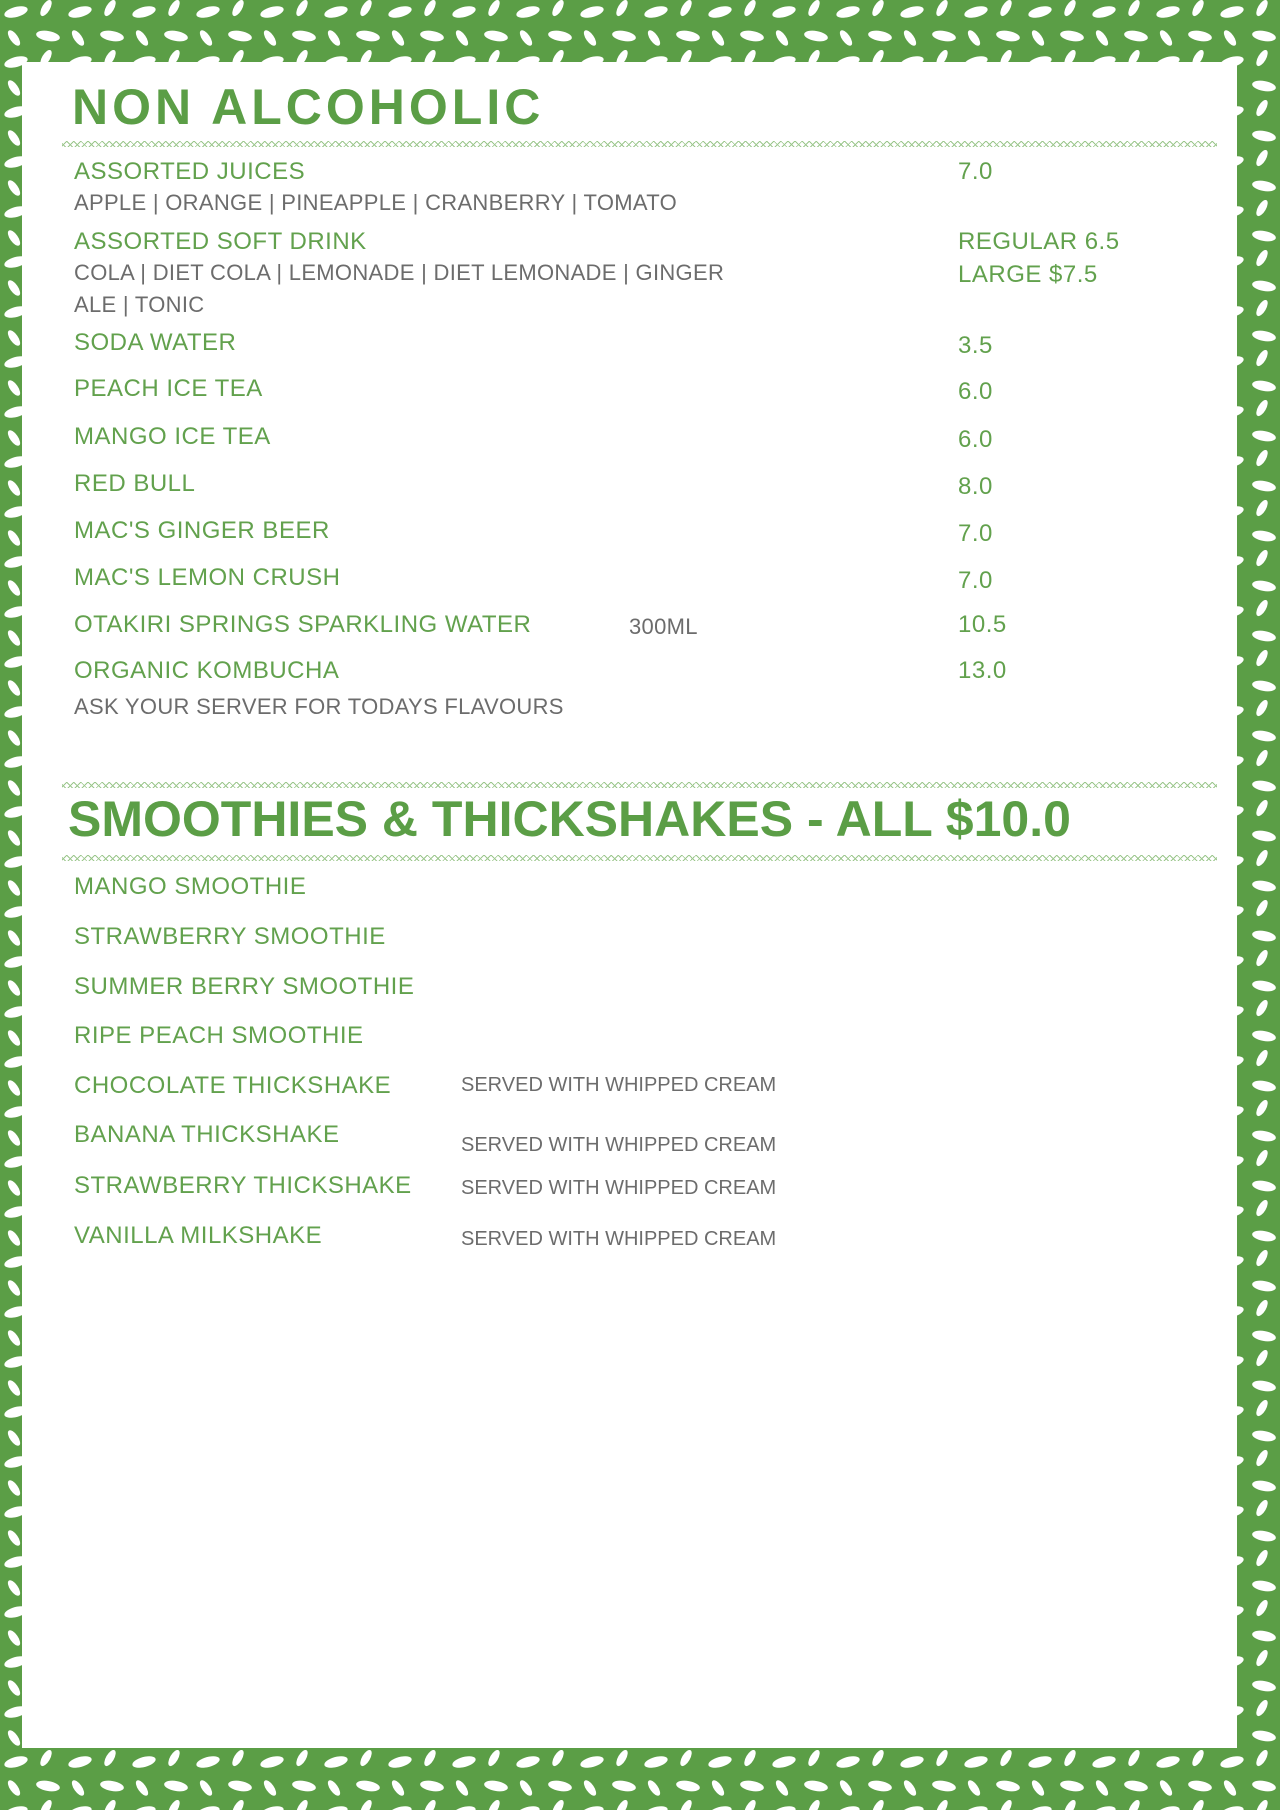 The image size is (1280, 1810). What do you see at coordinates (168, 388) in the screenshot?
I see `menu-item-name: PEACH ICE TEA` at bounding box center [168, 388].